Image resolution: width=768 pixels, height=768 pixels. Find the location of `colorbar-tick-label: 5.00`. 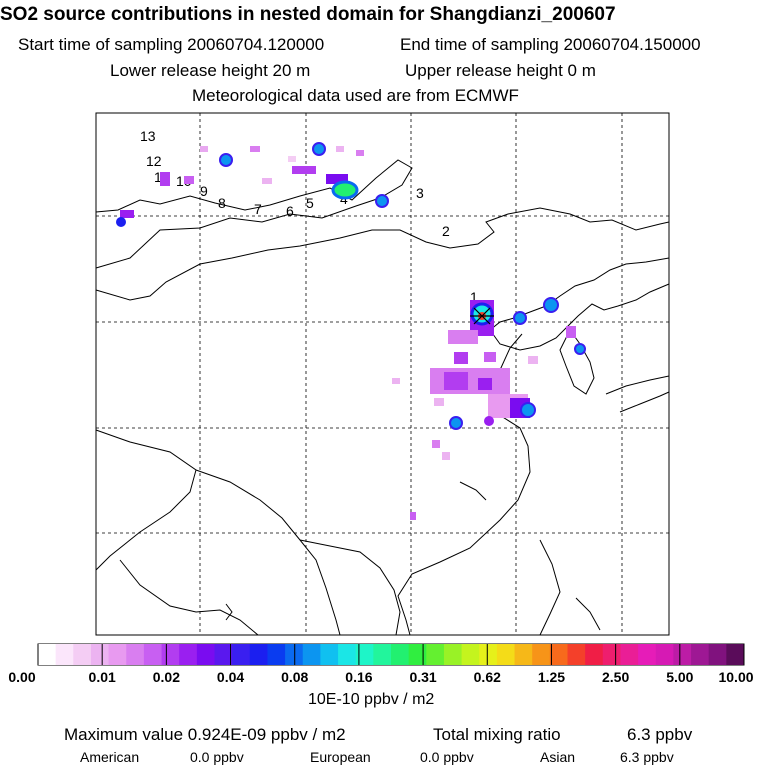

colorbar-tick-label: 5.00 is located at coordinates (680, 677).